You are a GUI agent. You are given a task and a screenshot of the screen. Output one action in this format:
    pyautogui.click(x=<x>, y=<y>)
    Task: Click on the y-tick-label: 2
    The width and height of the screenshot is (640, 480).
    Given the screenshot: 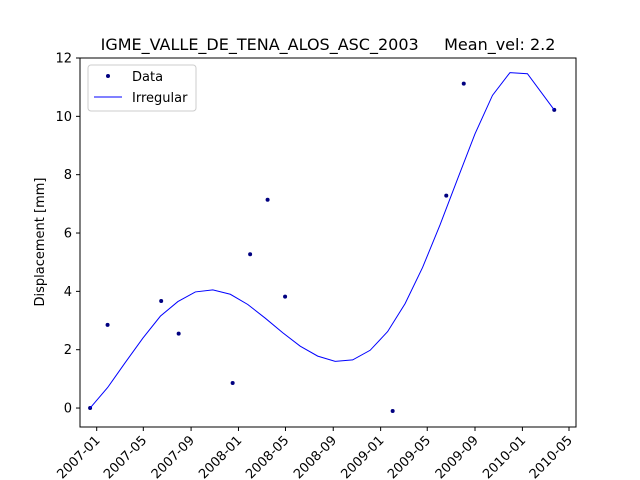 What is the action you would take?
    pyautogui.click(x=68, y=350)
    